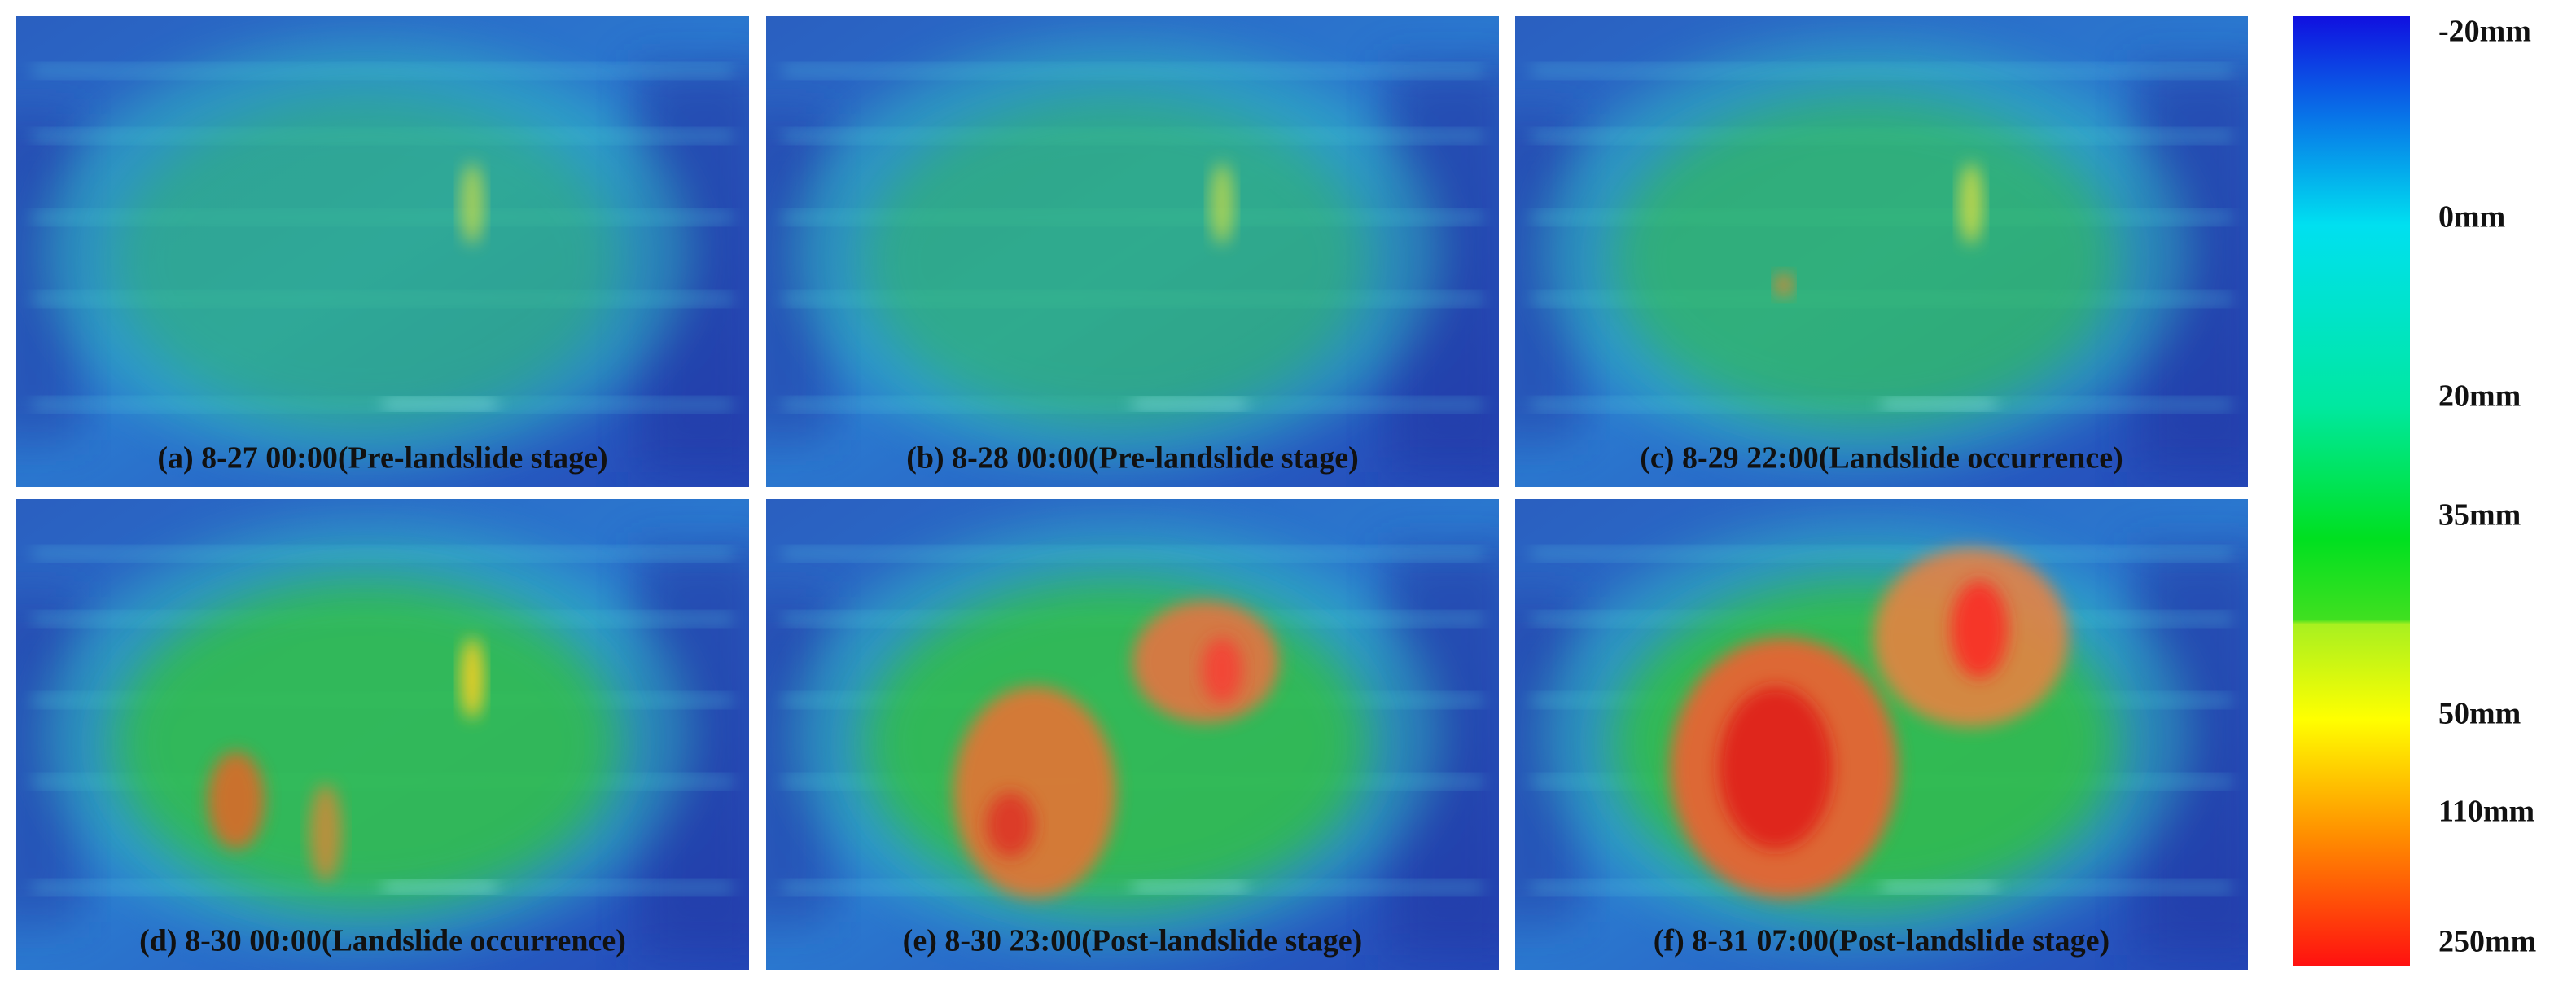 The image size is (2576, 986). Describe the element at coordinates (2351, 491) in the screenshot. I see `colorbar` at that location.